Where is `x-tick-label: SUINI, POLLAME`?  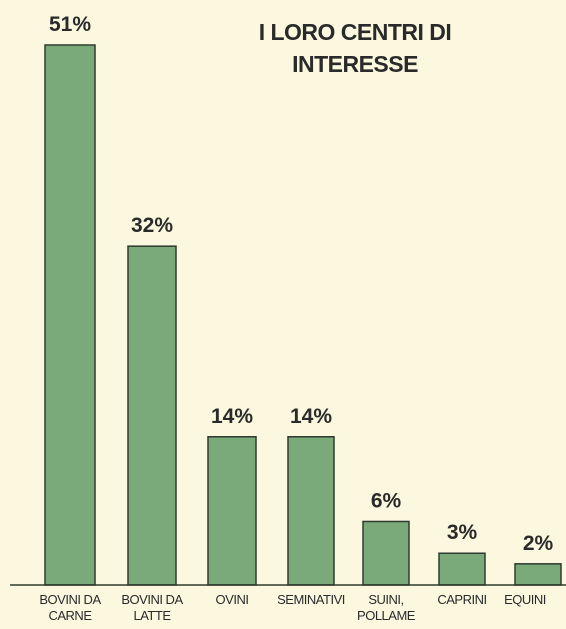 x-tick-label: SUINI, POLLAME is located at coordinates (386, 607).